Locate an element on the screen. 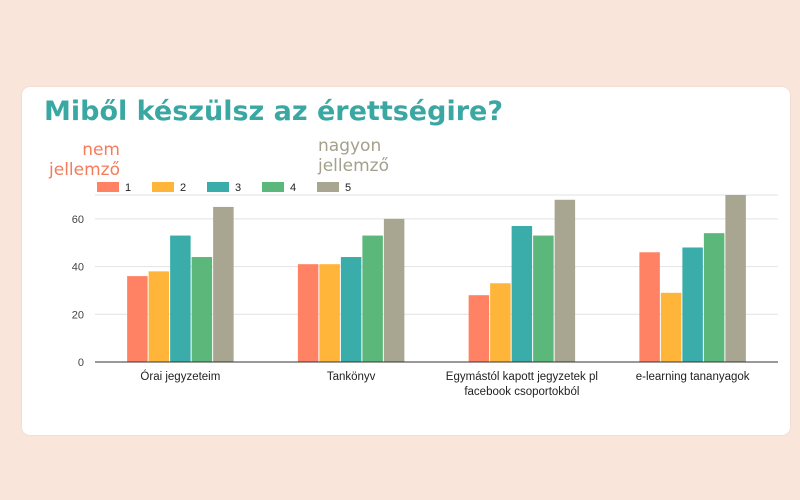 This screenshot has height=500, width=800. x-tick-label: e-learning tananyagok is located at coordinates (693, 377).